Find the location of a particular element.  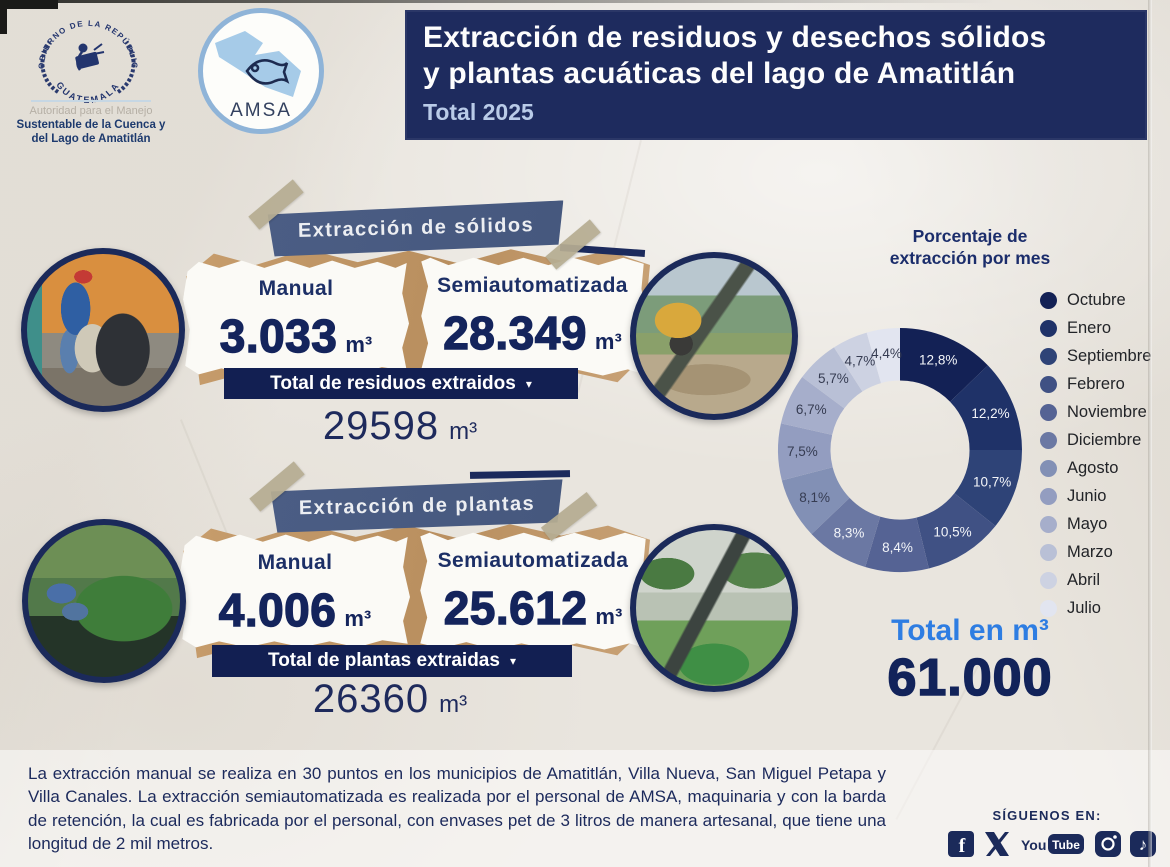

donut-label-junio: 7,5% is located at coordinates (802, 451).